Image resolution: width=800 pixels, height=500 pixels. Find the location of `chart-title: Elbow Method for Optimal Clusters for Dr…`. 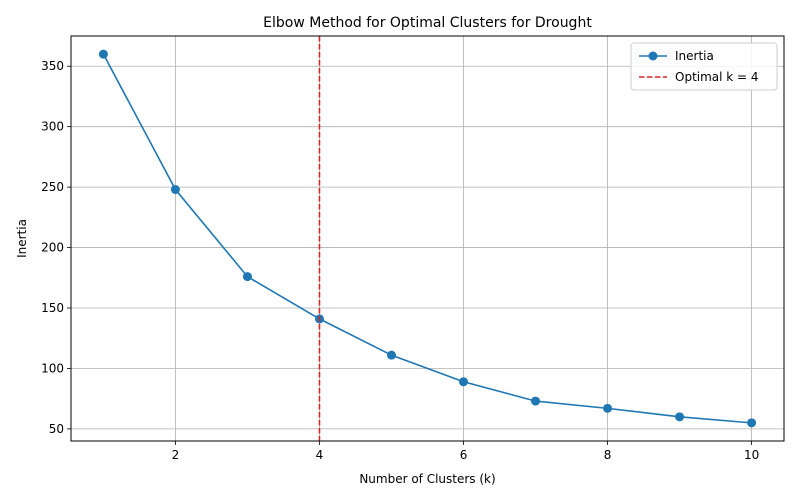

chart-title: Elbow Method for Optimal Clusters for Dr… is located at coordinates (427, 23).